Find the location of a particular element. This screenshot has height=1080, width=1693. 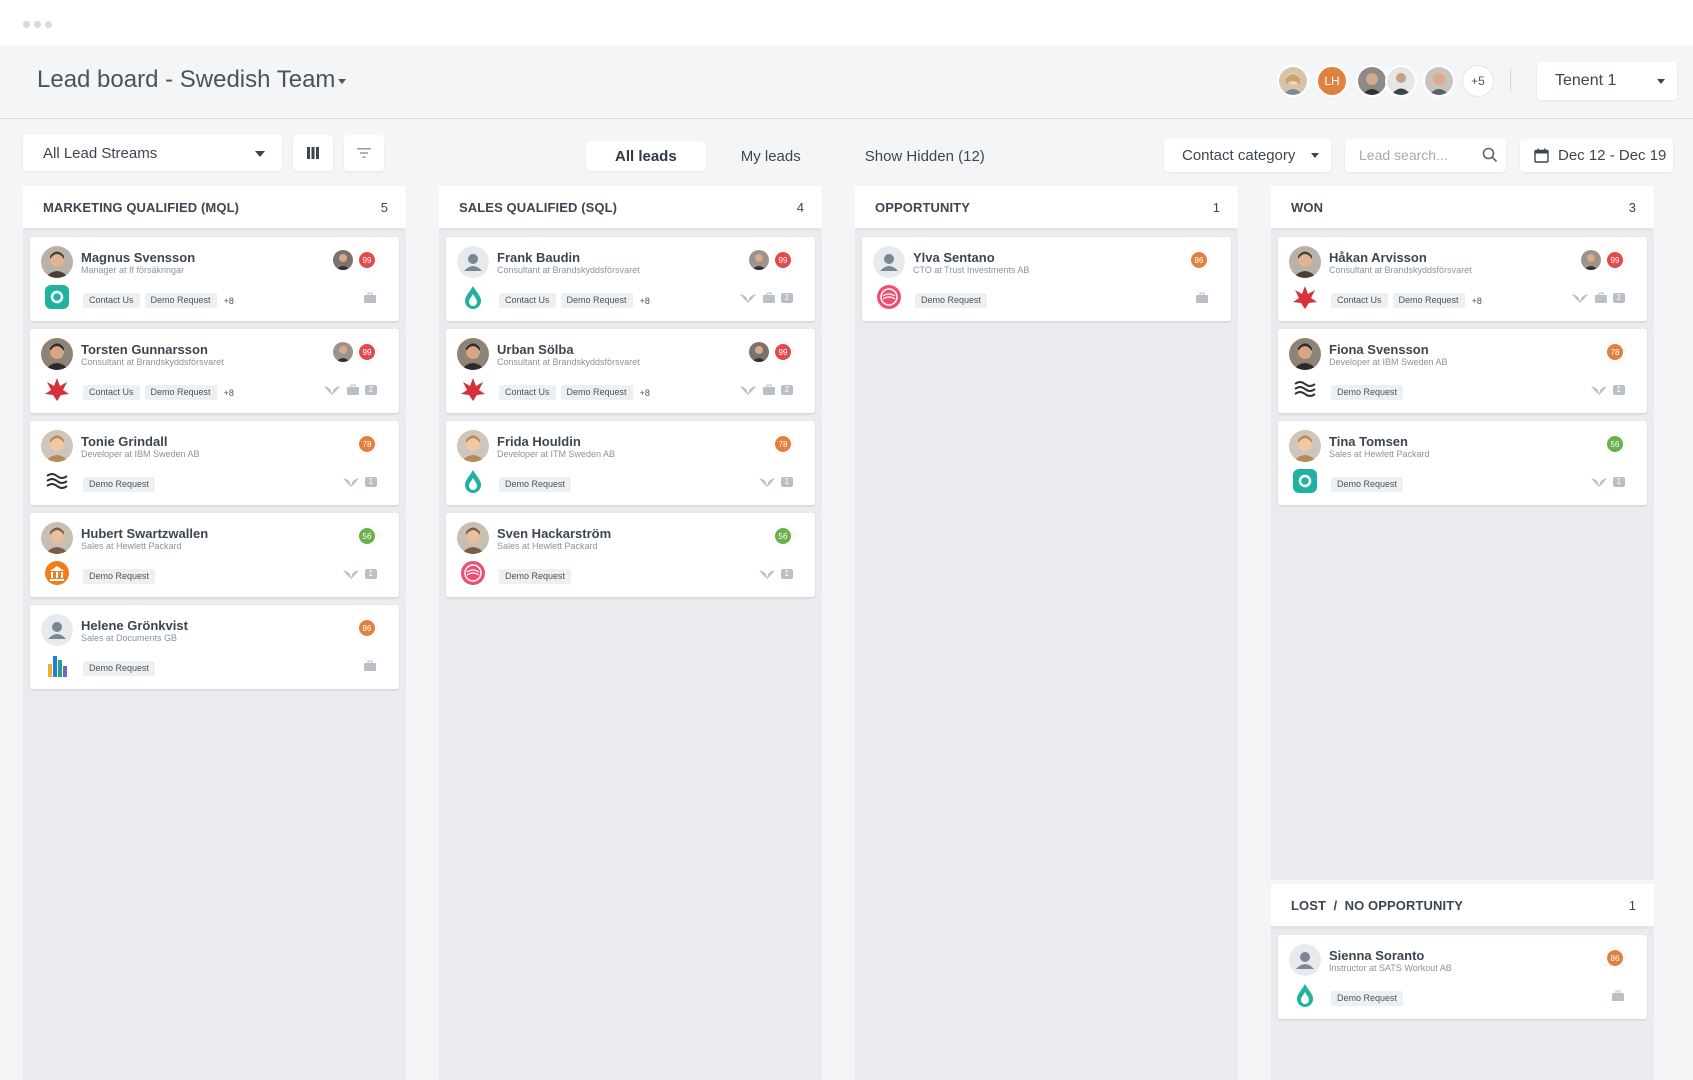

card-icons is located at coordinates (370, 298).